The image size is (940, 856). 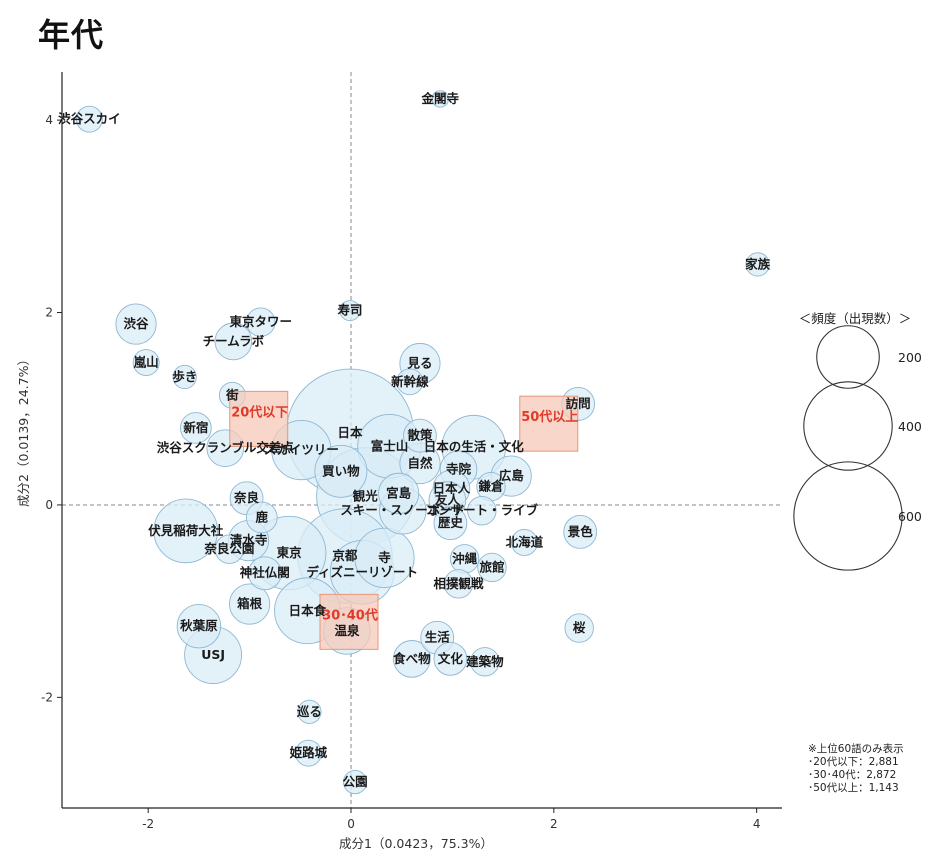 What do you see at coordinates (148, 824) in the screenshot?
I see `x-tick-label: -2` at bounding box center [148, 824].